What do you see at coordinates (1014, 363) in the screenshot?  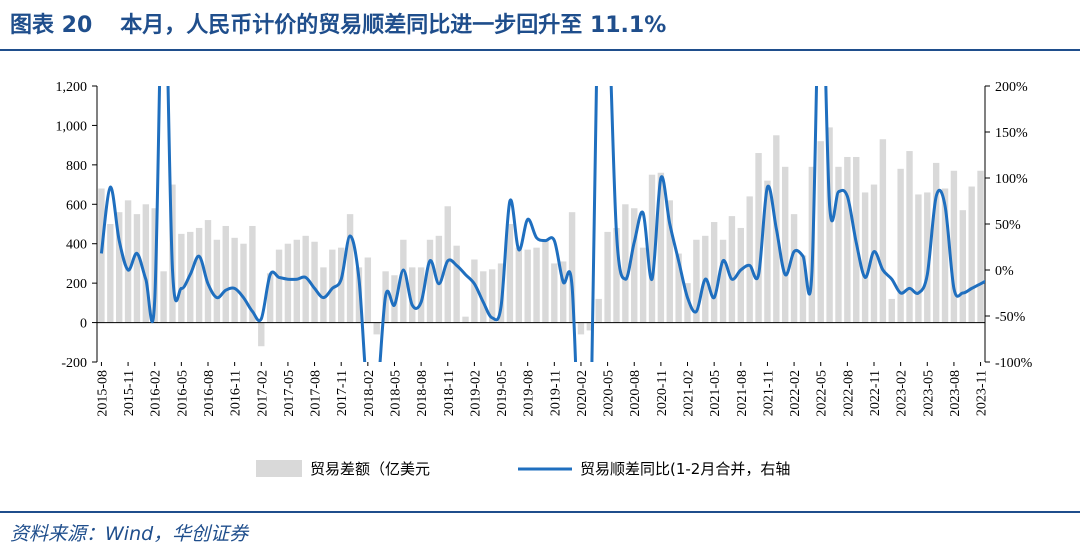 I see `right-tick-label: -100%` at bounding box center [1014, 363].